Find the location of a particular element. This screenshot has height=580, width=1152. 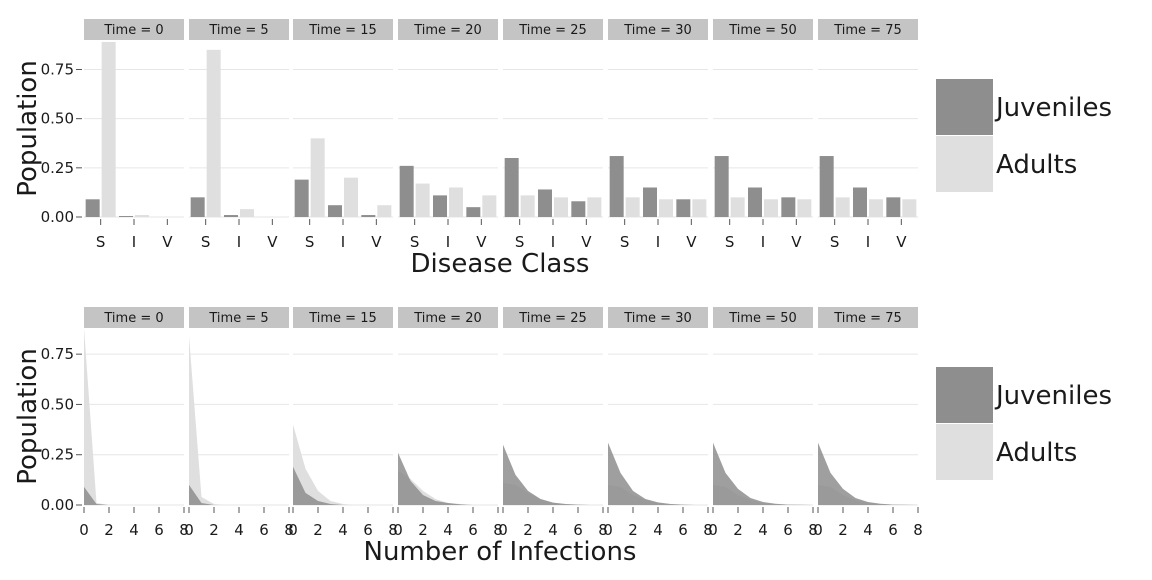

legend-swatch-juveniles is located at coordinates (964, 395).